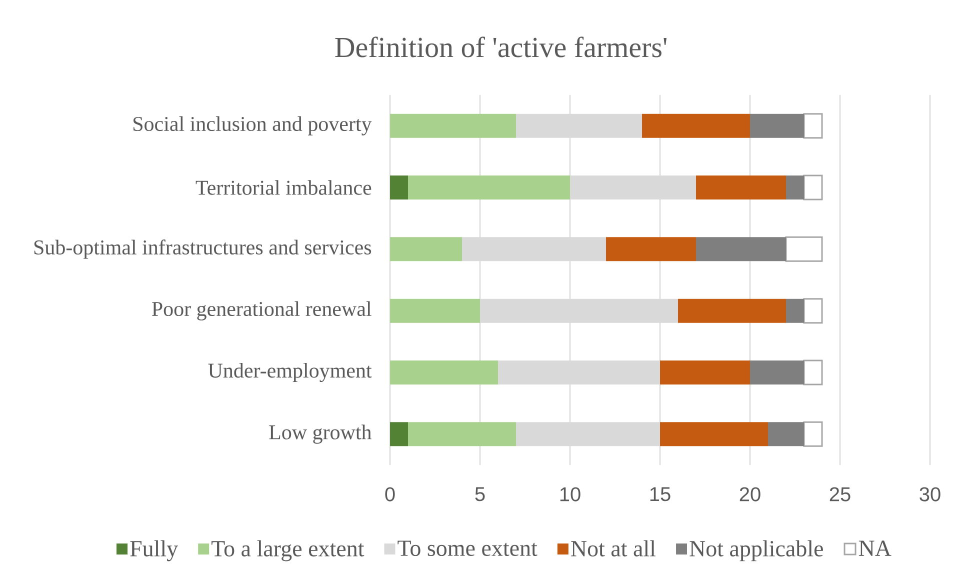 This screenshot has width=958, height=579. What do you see at coordinates (290, 372) in the screenshot?
I see `y-tick-label: Under-employment` at bounding box center [290, 372].